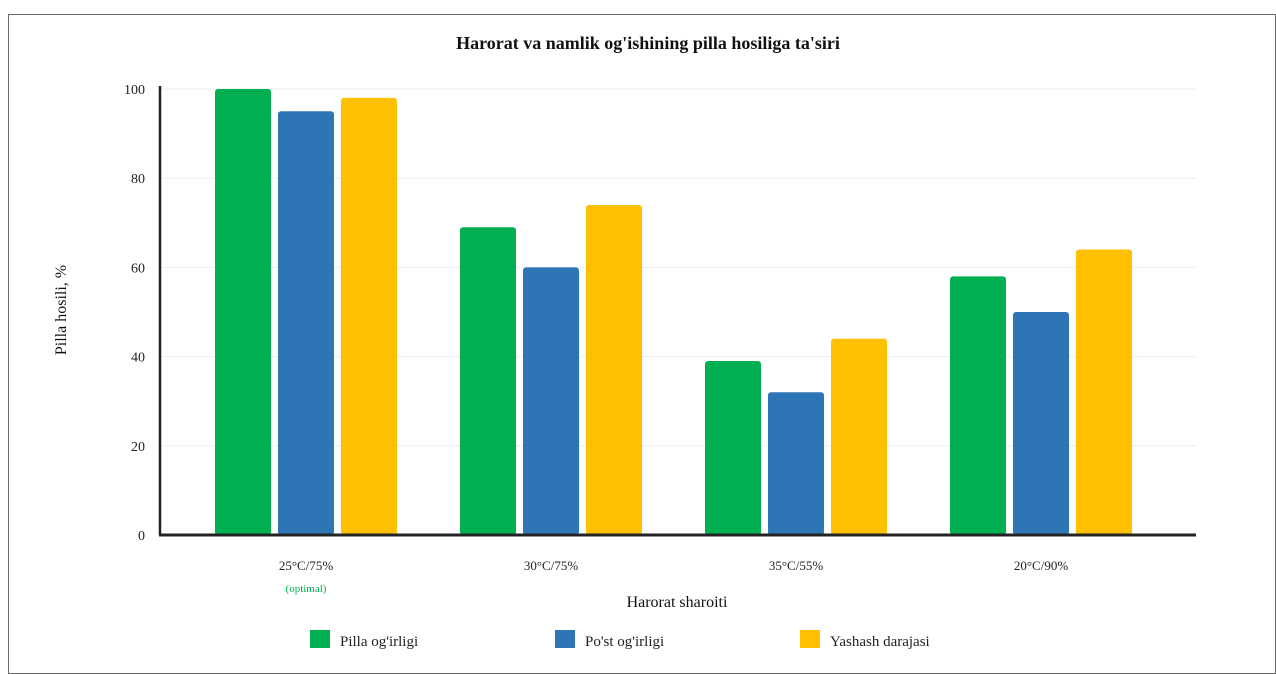 The height and width of the screenshot is (674, 1276). What do you see at coordinates (134, 313) in the screenshot?
I see `y-axis-ticks: 0 20 40 60 80 100` at bounding box center [134, 313].